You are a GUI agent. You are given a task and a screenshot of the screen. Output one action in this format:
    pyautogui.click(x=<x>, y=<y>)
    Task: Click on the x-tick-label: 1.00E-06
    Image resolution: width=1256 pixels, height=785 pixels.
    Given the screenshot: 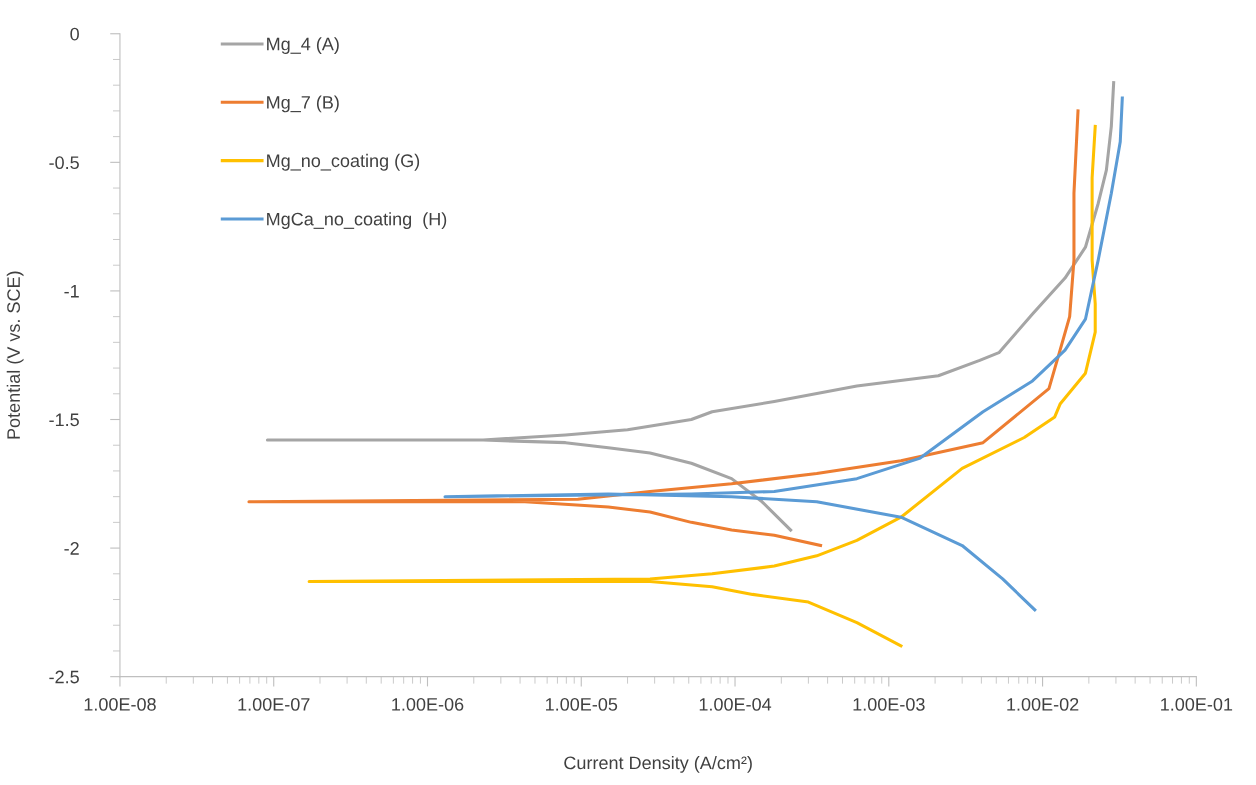 What is the action you would take?
    pyautogui.click(x=428, y=704)
    